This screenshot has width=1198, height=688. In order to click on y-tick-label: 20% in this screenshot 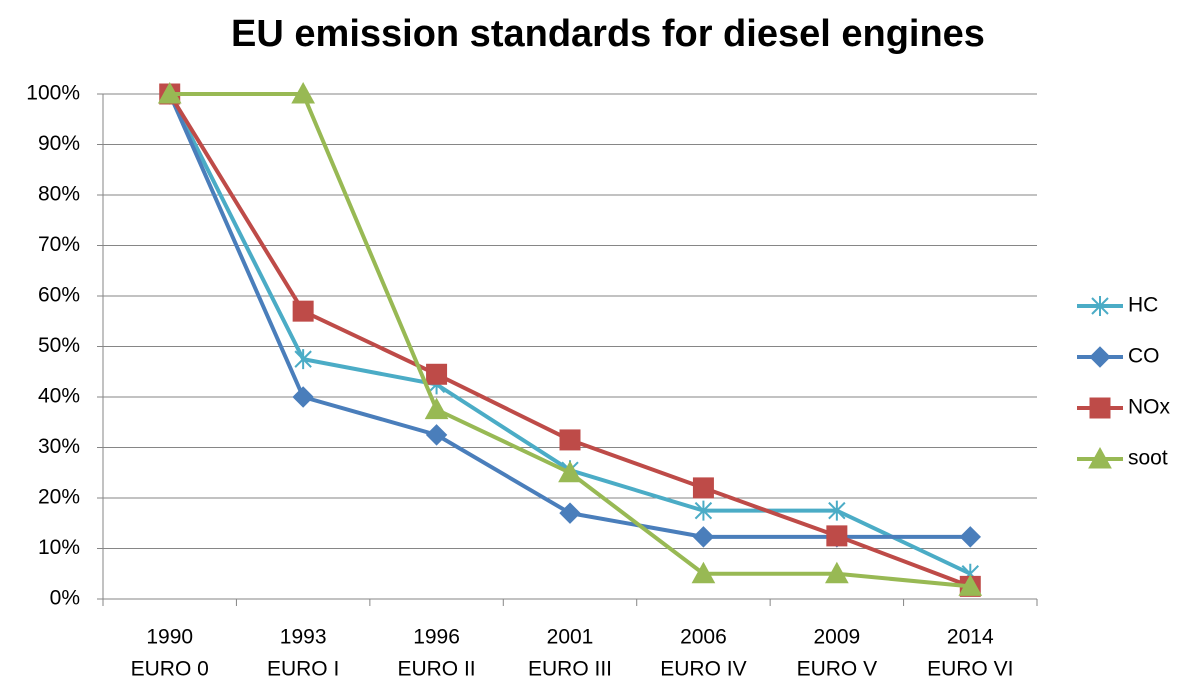, I will do `click(59, 497)`.